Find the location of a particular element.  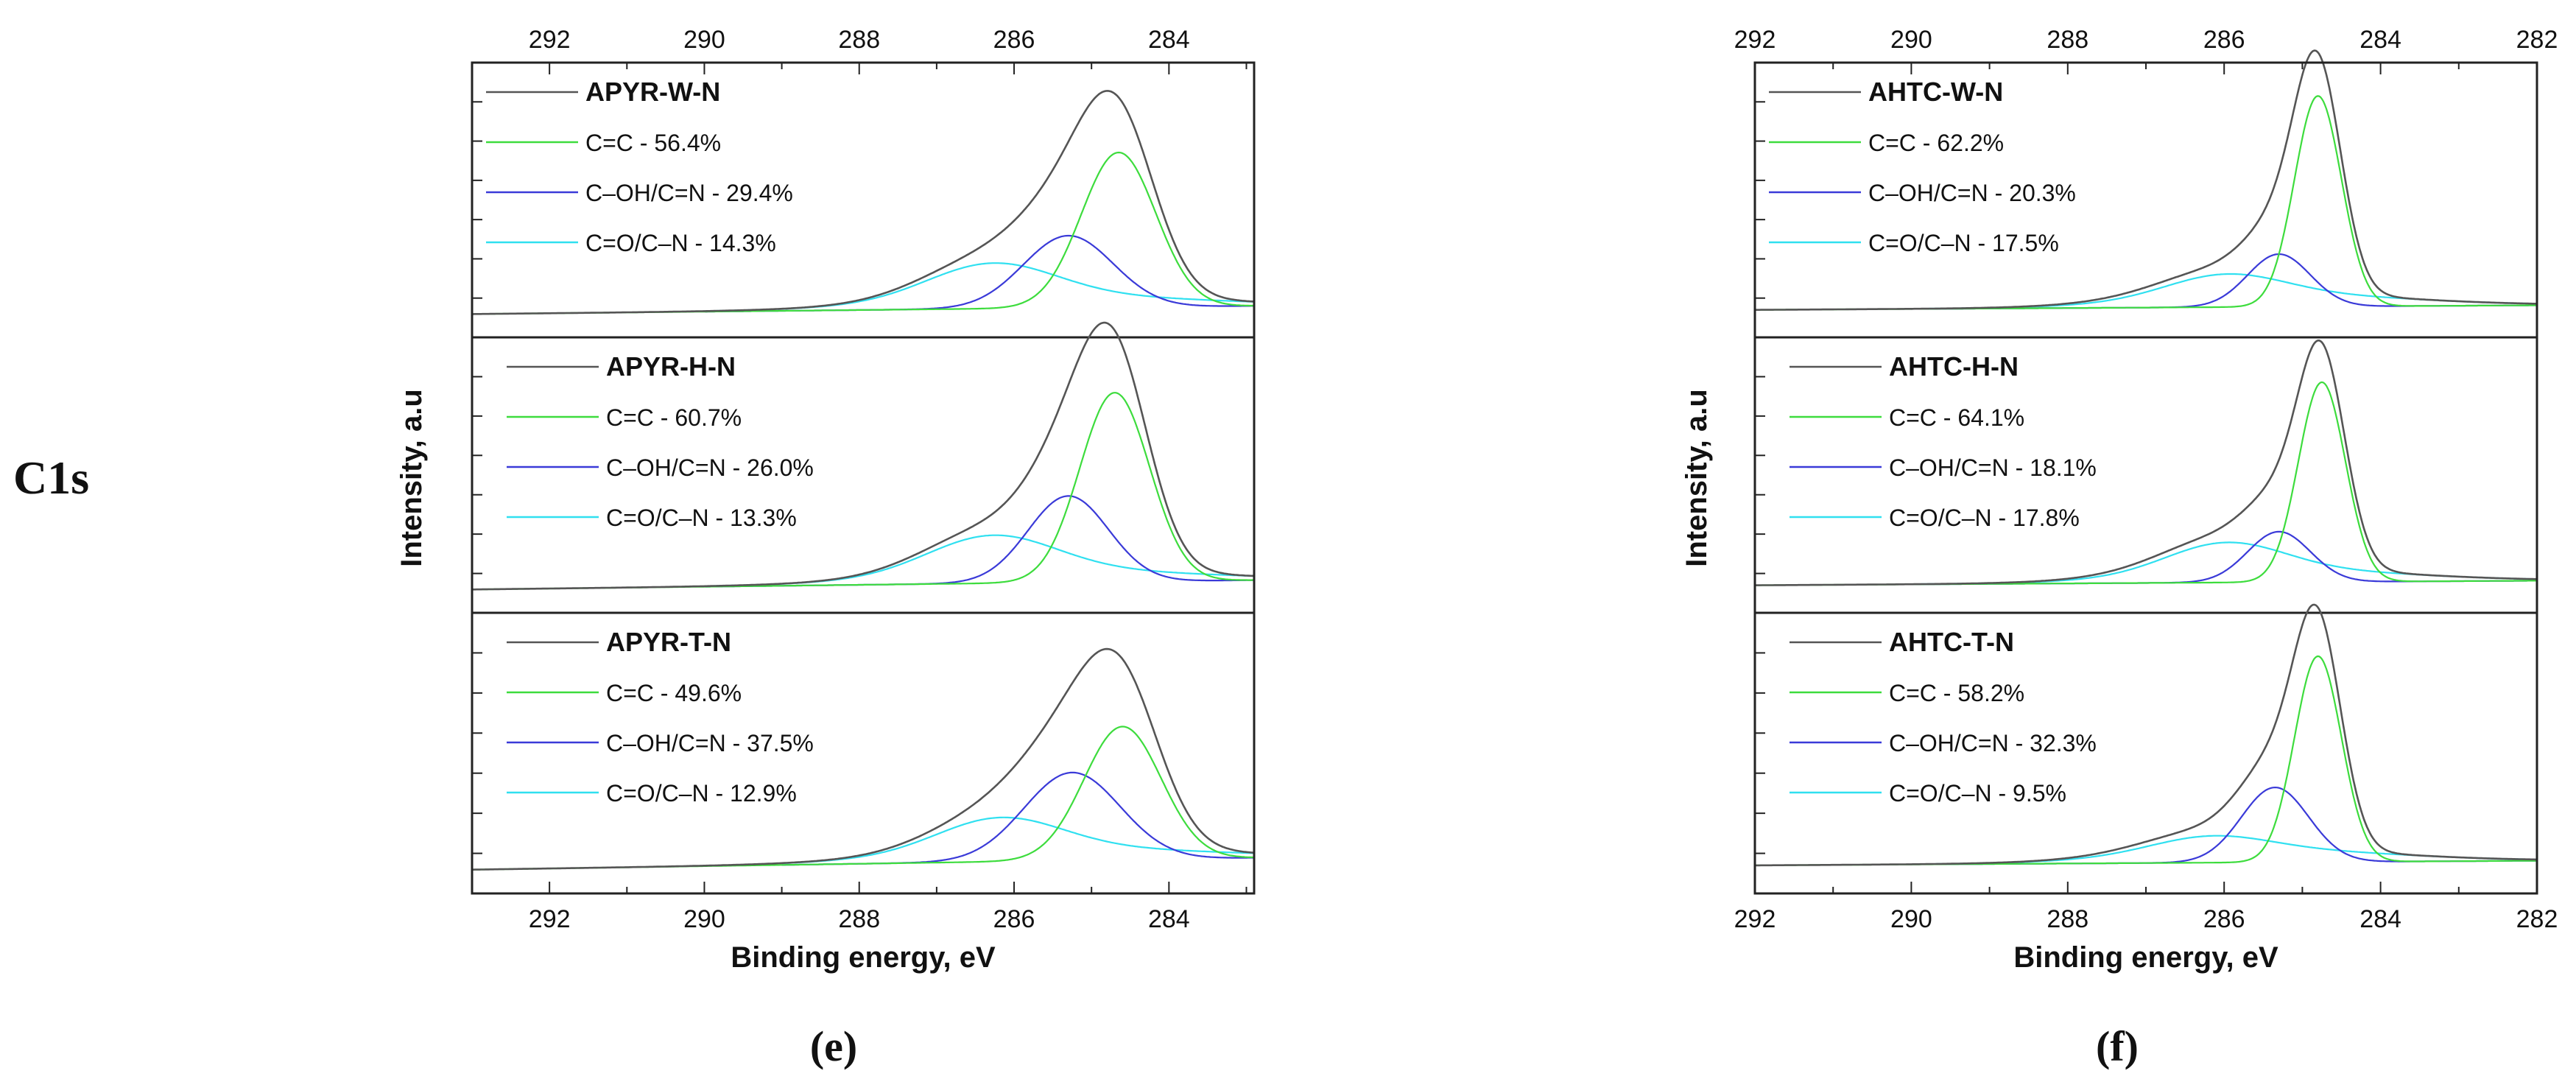

x-tick-label: 282 is located at coordinates (2537, 919).